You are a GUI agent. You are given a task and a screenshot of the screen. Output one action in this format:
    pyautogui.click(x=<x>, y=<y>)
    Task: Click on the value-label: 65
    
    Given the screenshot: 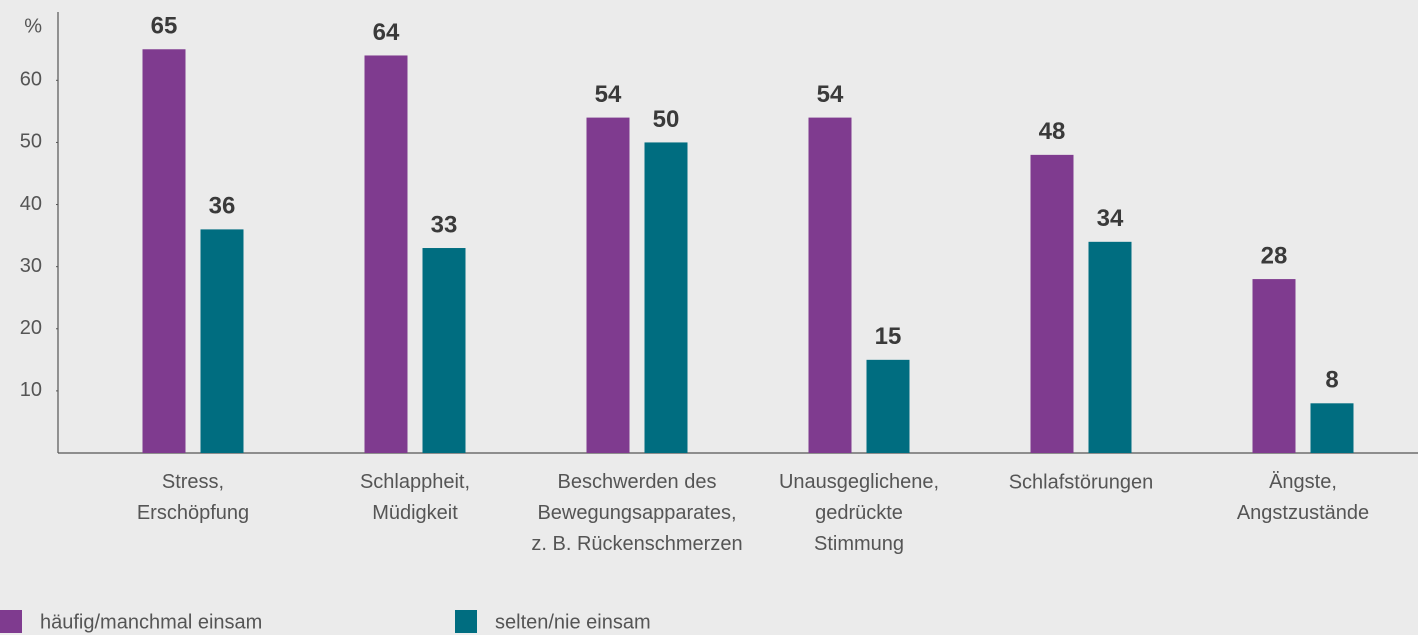 What is the action you would take?
    pyautogui.click(x=164, y=26)
    